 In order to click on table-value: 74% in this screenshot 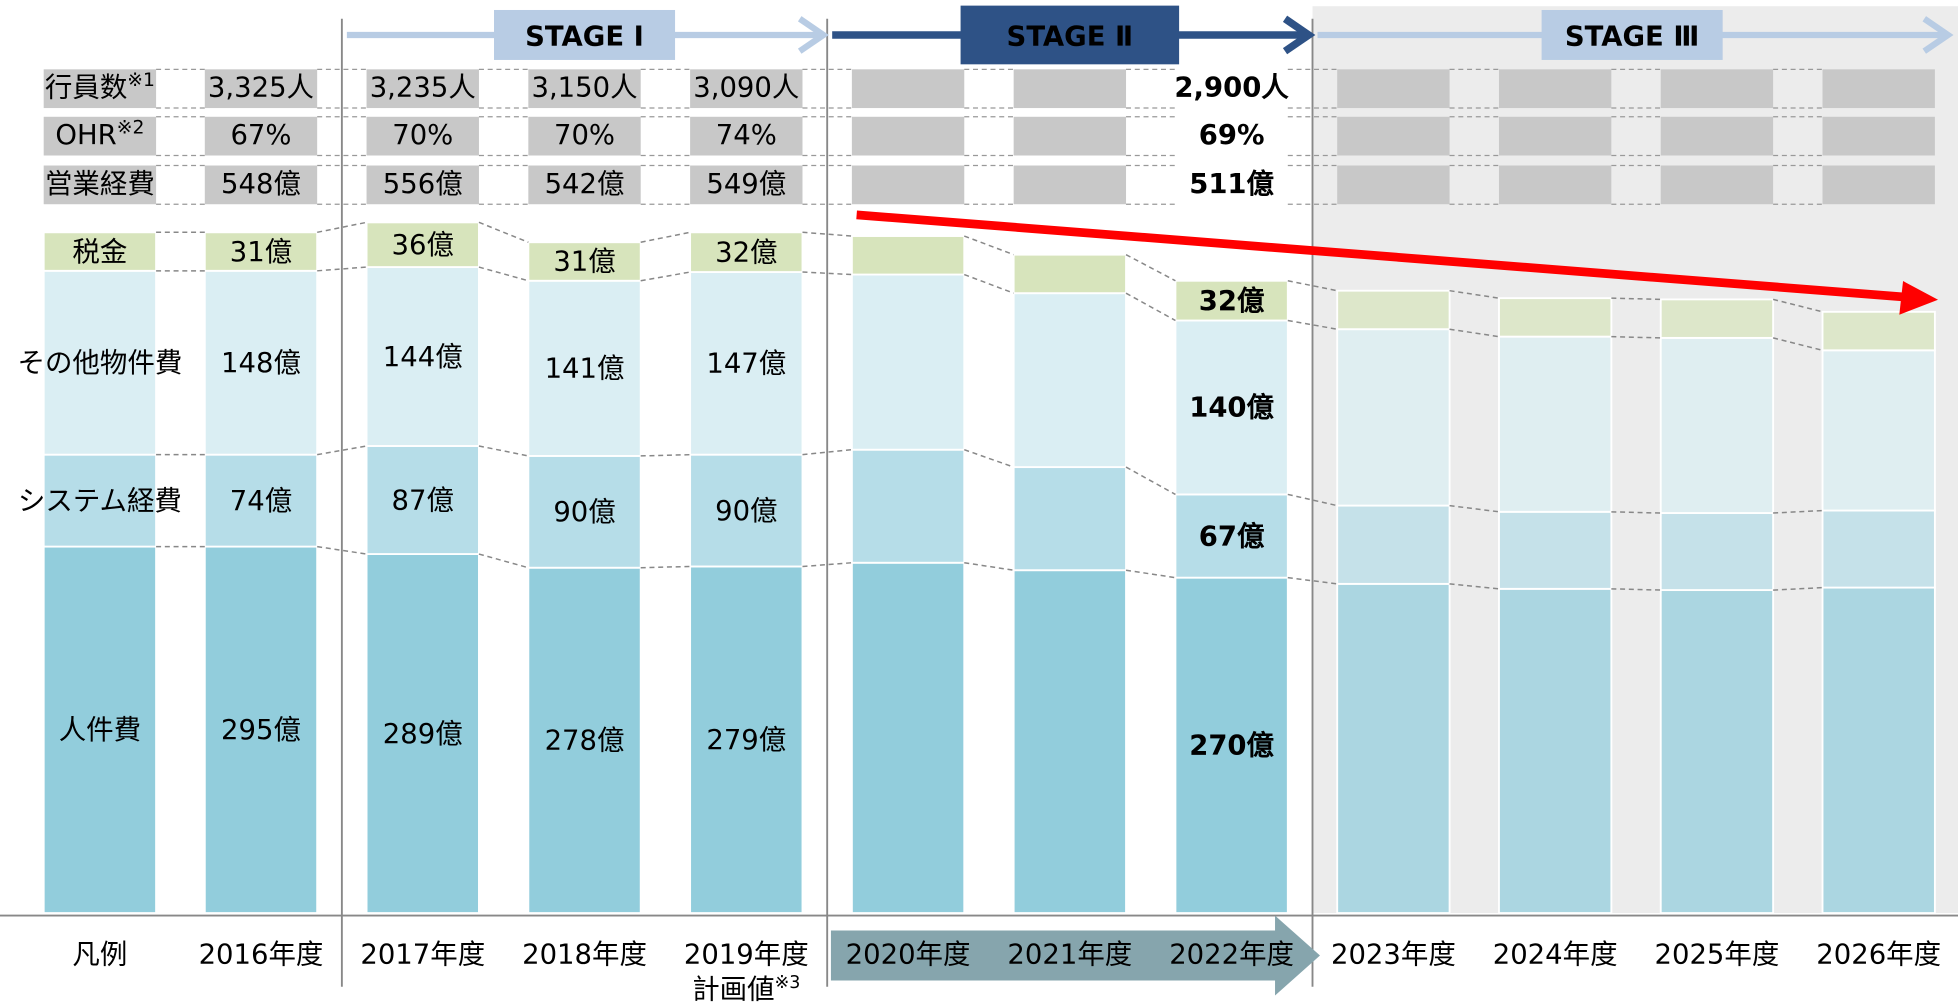, I will do `click(746, 135)`.